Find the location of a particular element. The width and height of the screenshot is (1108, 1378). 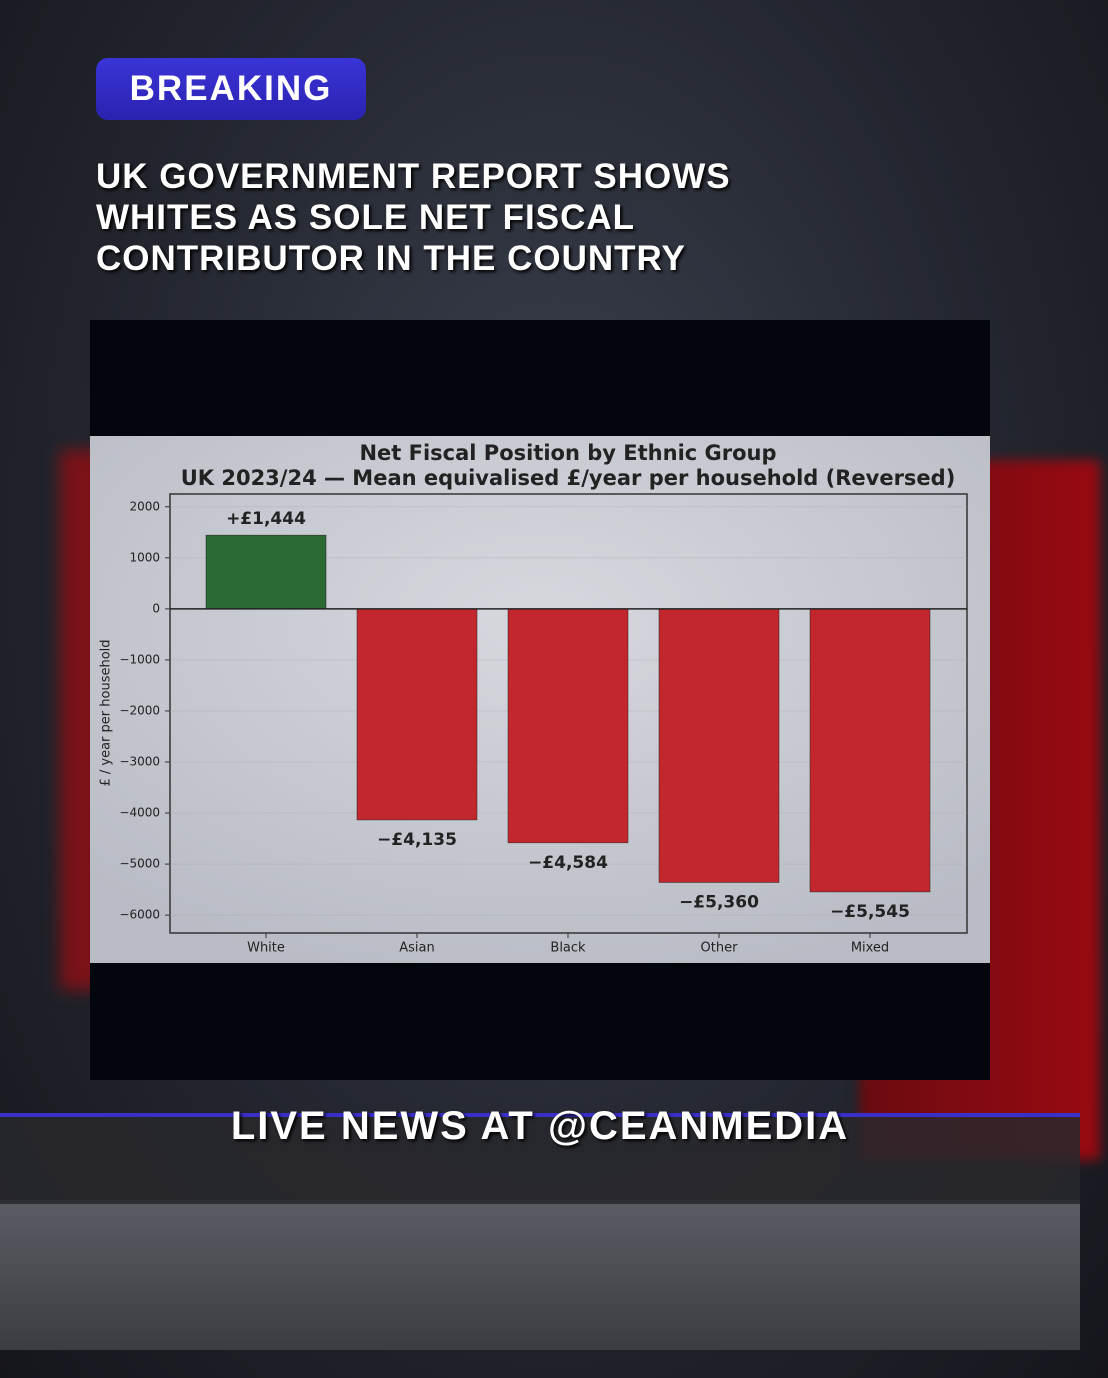

value-label: −£5,360 is located at coordinates (719, 902).